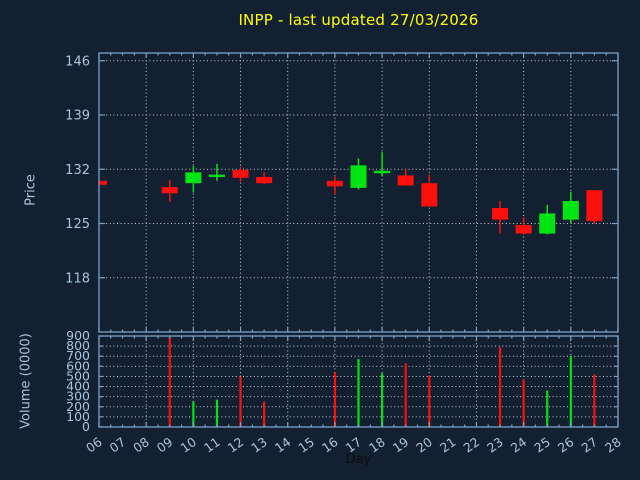 The height and width of the screenshot is (480, 640). What do you see at coordinates (141, 444) in the screenshot?
I see `svg-text: 08` at bounding box center [141, 444].